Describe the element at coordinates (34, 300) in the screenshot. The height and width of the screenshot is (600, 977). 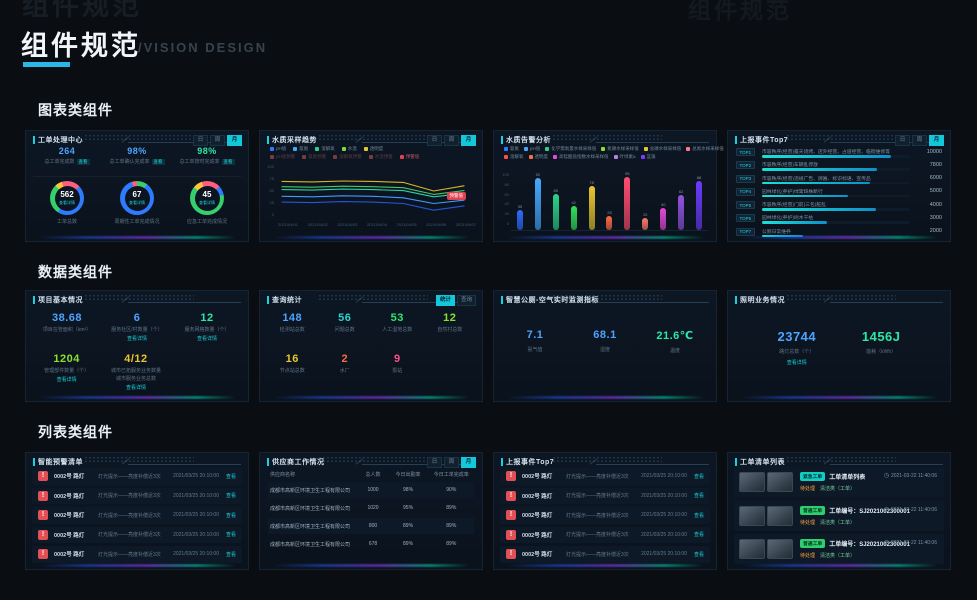
I see `title-accent` at that location.